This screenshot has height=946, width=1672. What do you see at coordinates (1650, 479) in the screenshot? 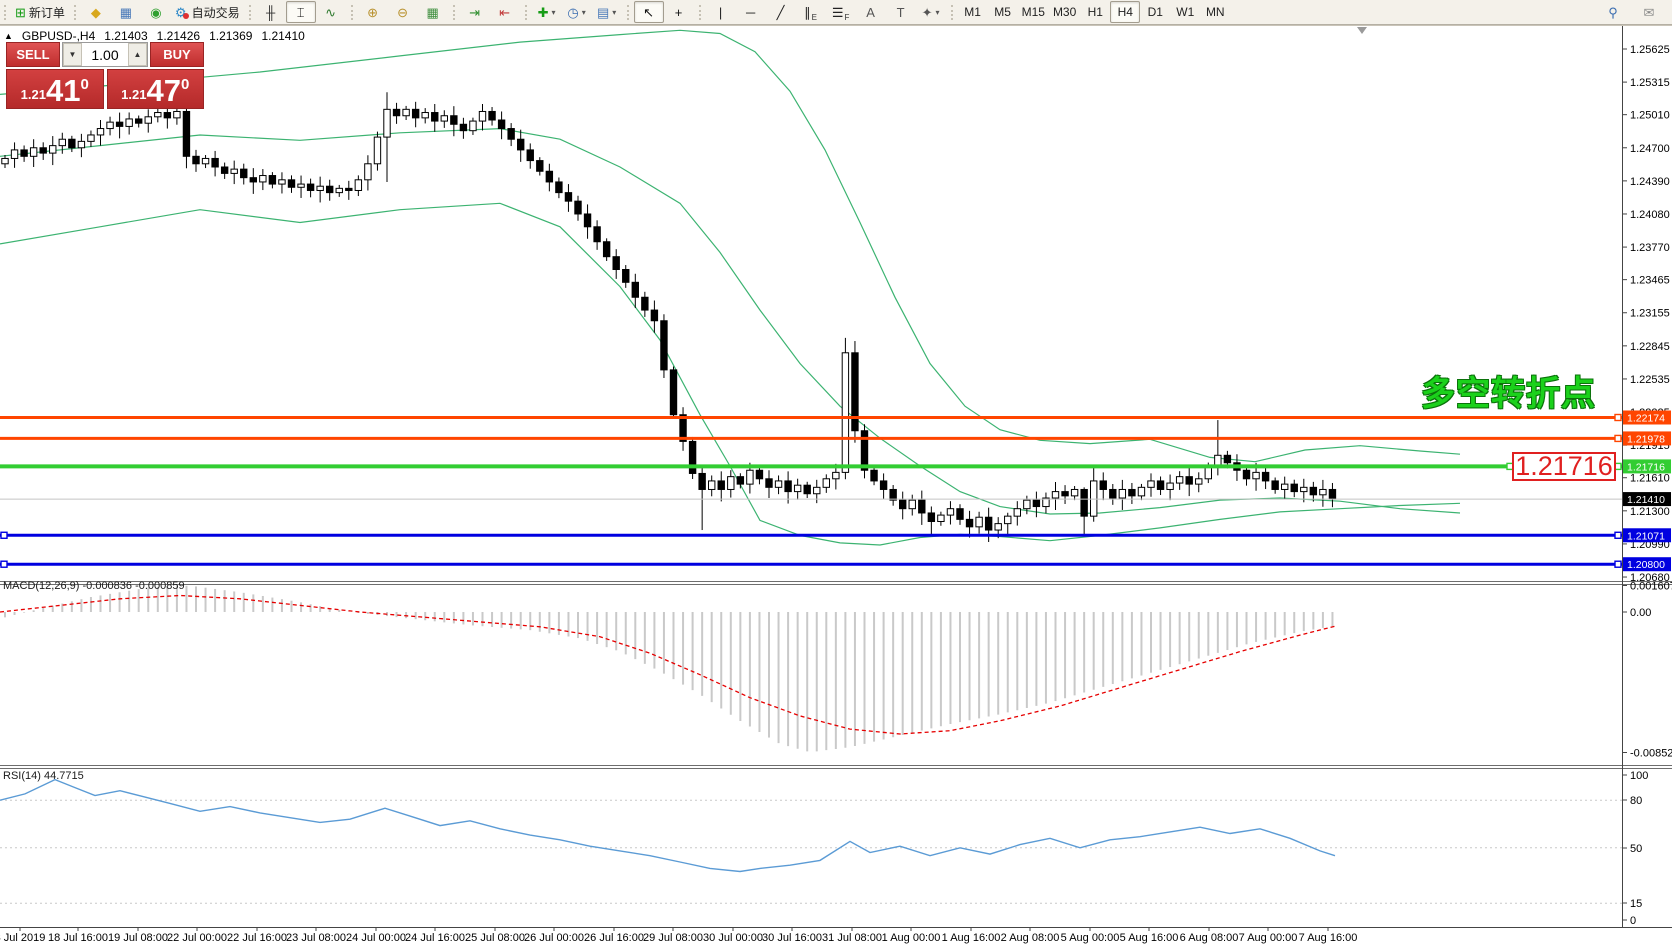
I see `svg-text: 1.21610` at bounding box center [1650, 479].